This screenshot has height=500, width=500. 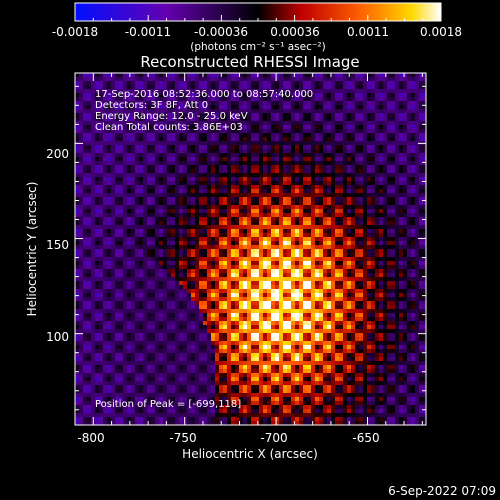 I want to click on y-axis-label: Heliocentric Y (arcsec), so click(x=32, y=249).